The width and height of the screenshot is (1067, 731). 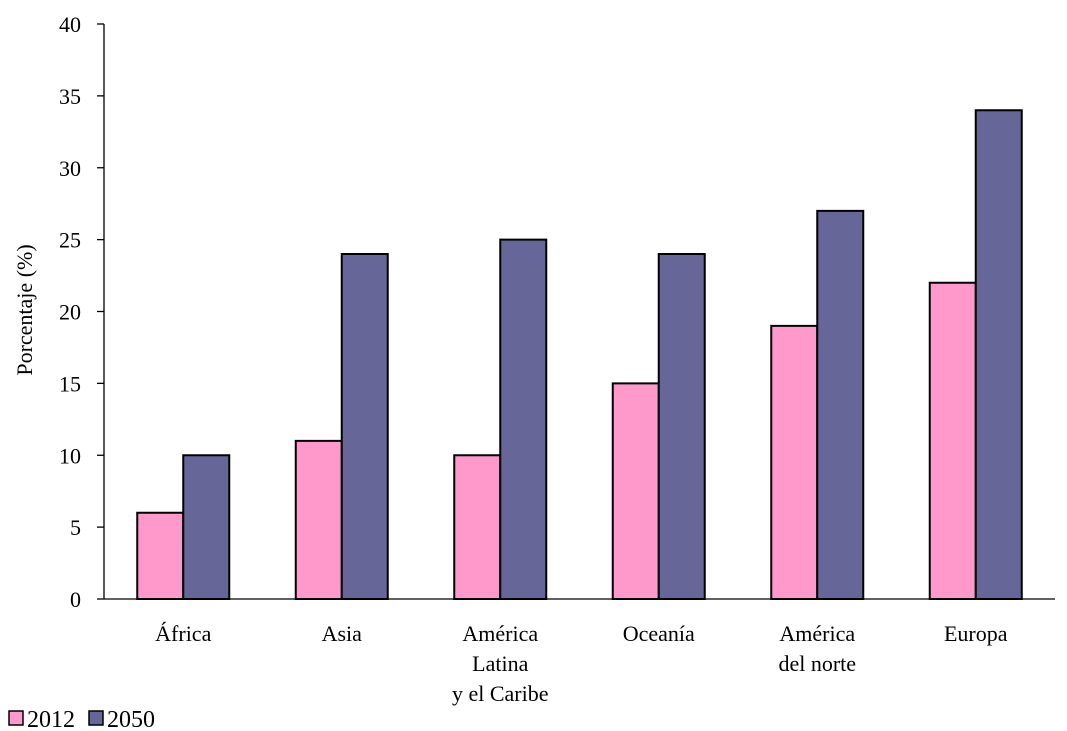 I want to click on y-tick-label: 20, so click(x=70, y=312).